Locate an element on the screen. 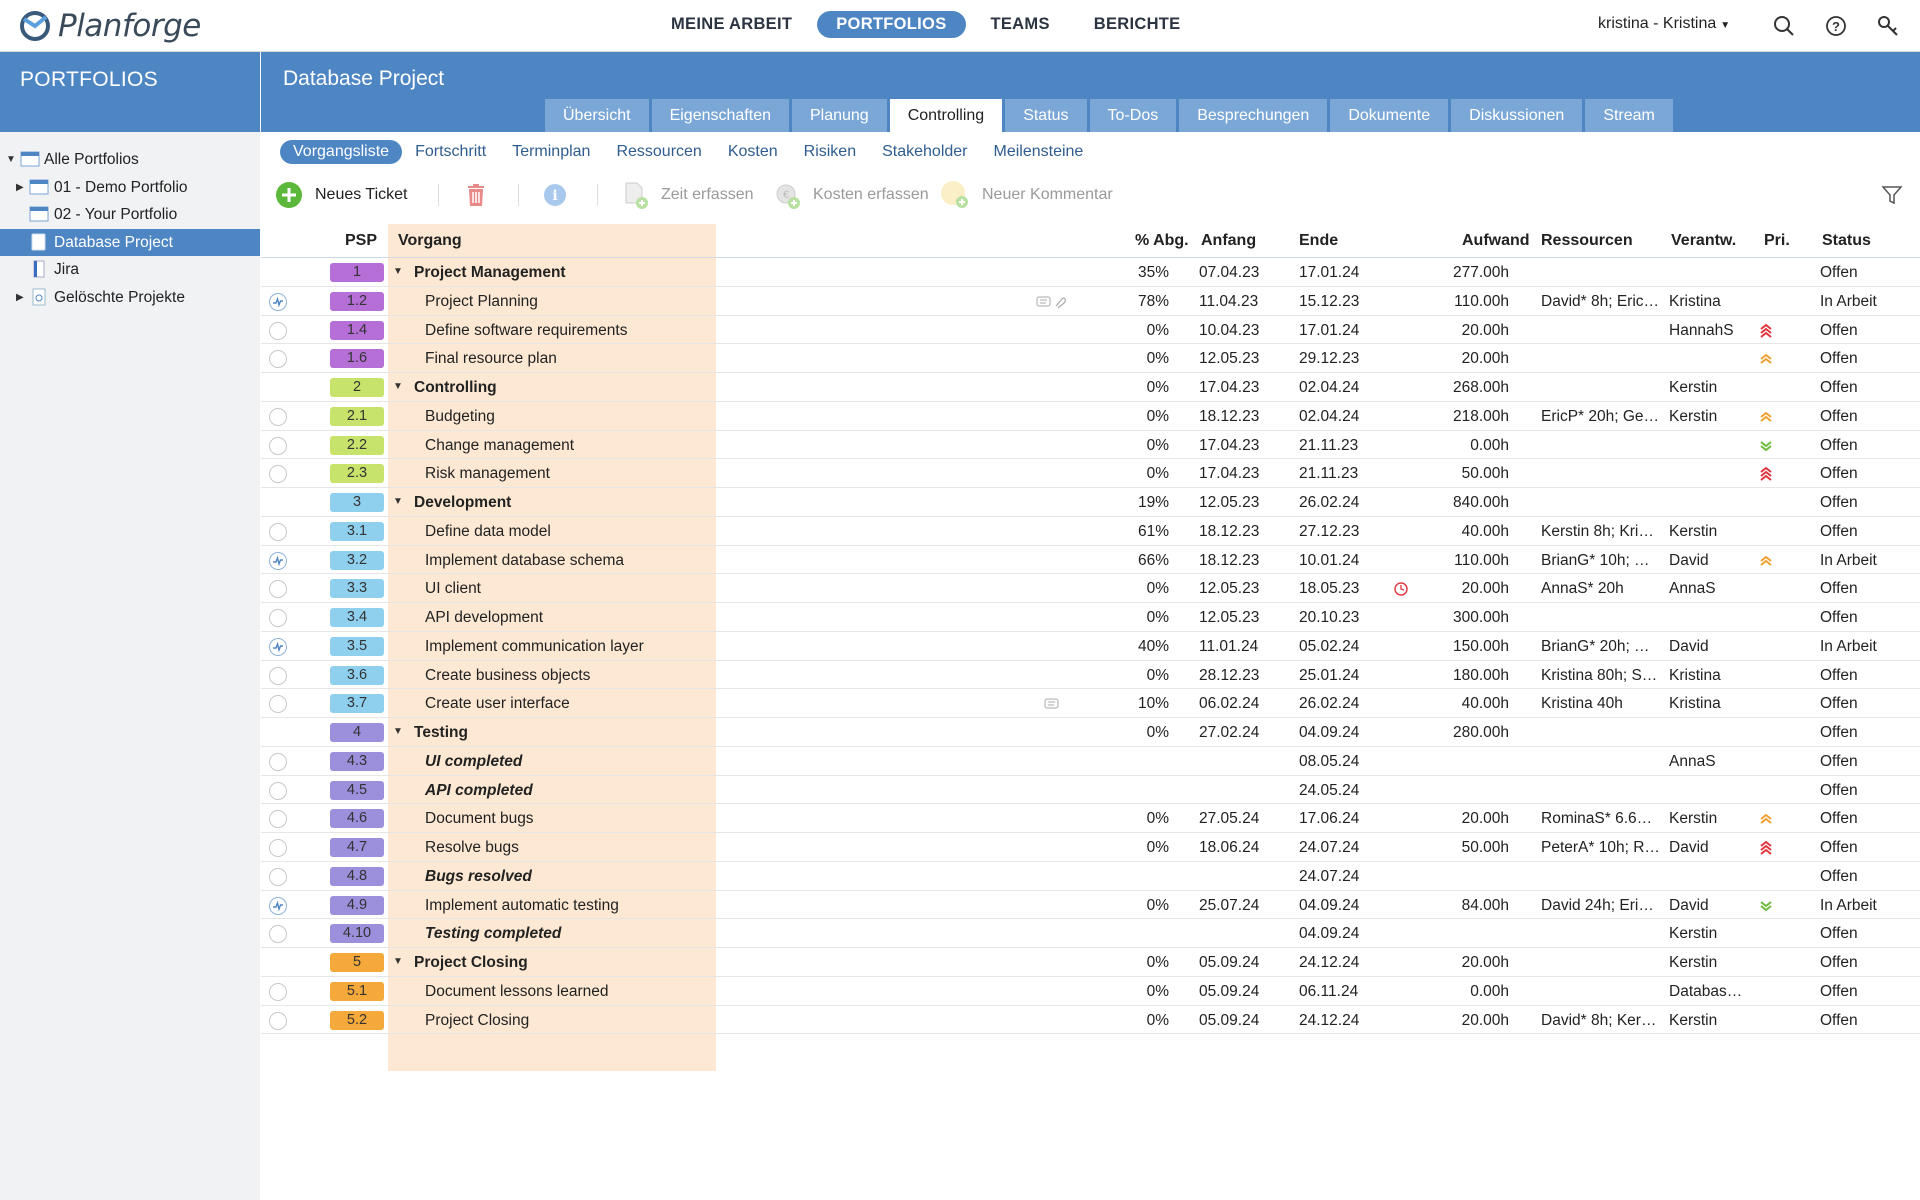 The width and height of the screenshot is (1920, 1200). subnav-item: Meilensteine is located at coordinates (1038, 151).